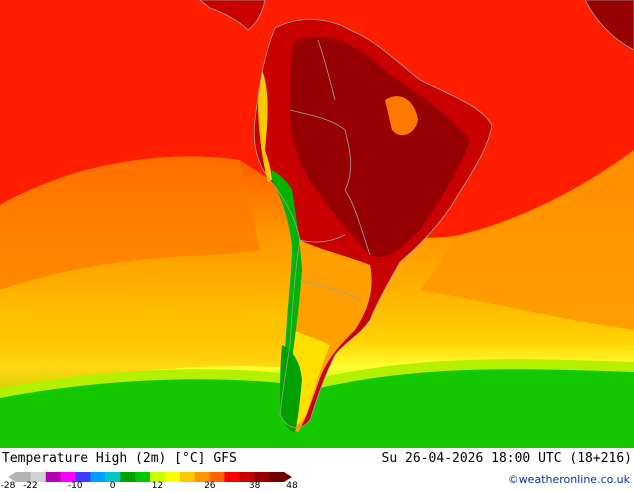 This screenshot has height=492, width=634. What do you see at coordinates (291, 388) in the screenshot?
I see `patagonia-green` at bounding box center [291, 388].